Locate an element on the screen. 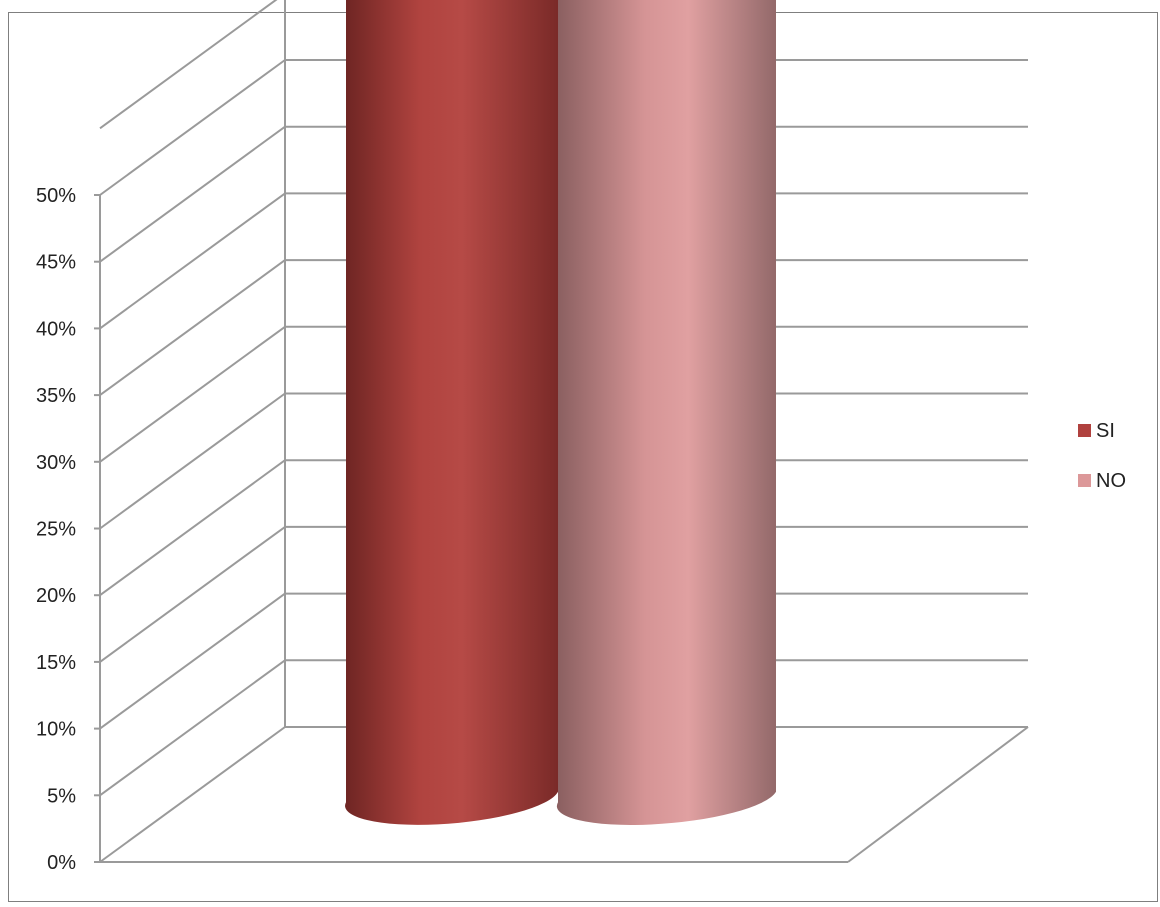 Image resolution: width=1160 pixels, height=907 pixels. y-tick-label: 50% is located at coordinates (56, 196).